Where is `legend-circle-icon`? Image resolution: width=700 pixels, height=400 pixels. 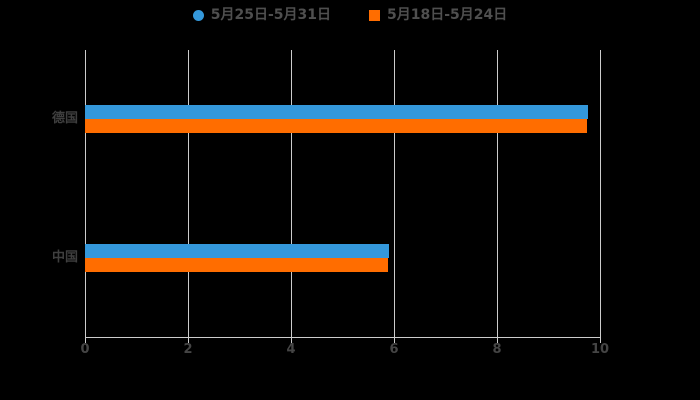
legend-circle-icon is located at coordinates (198, 15).